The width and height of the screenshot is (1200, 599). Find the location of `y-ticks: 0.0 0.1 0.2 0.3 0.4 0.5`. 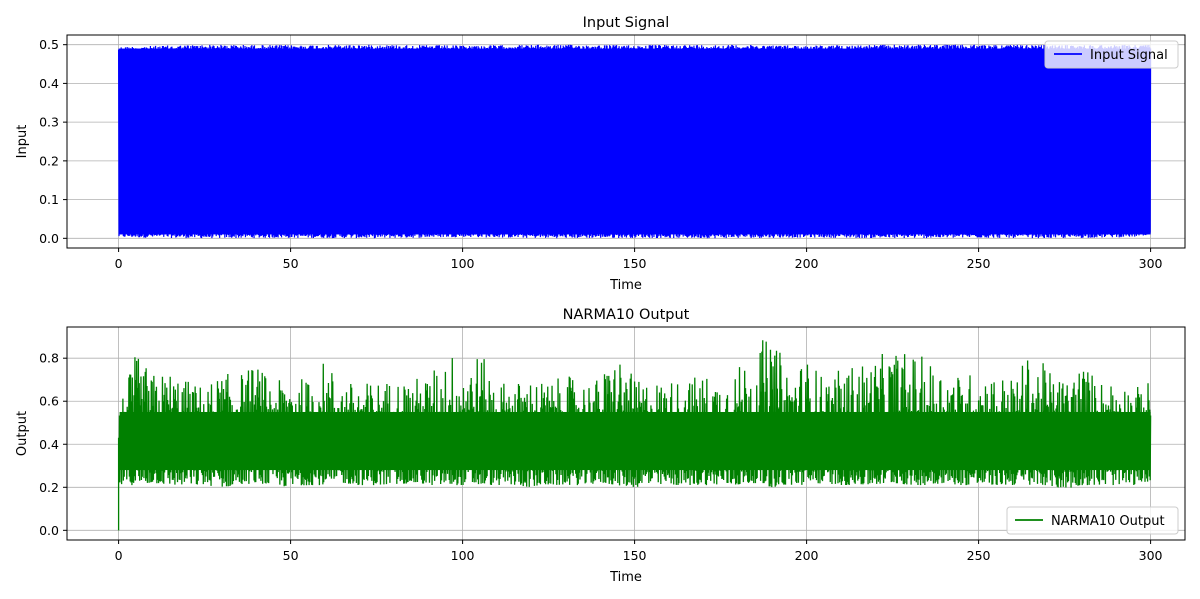

y-ticks: 0.0 0.1 0.2 0.3 0.4 0.5 is located at coordinates (53, 141).